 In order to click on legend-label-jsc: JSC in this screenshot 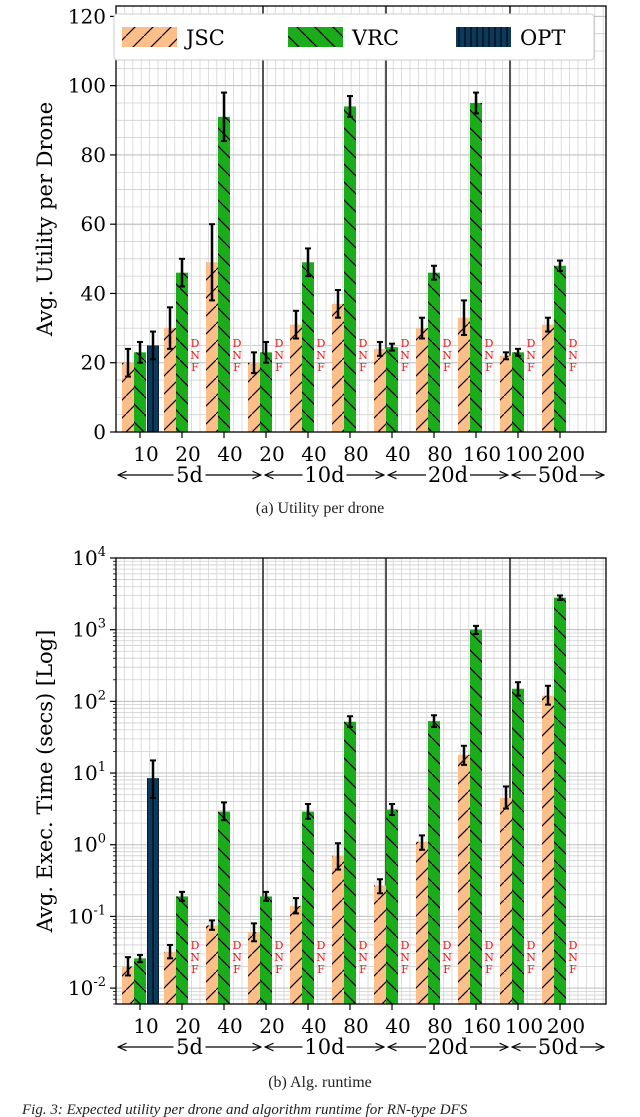, I will do `click(204, 38)`.